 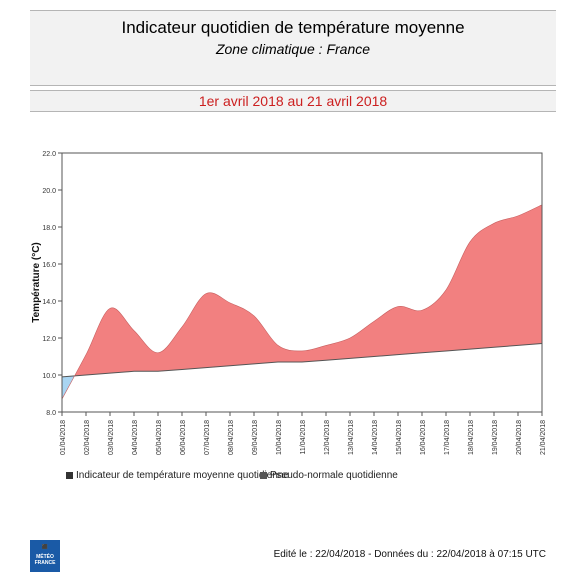 I want to click on x-tick-label: 17/04/2018, so click(x=447, y=437).